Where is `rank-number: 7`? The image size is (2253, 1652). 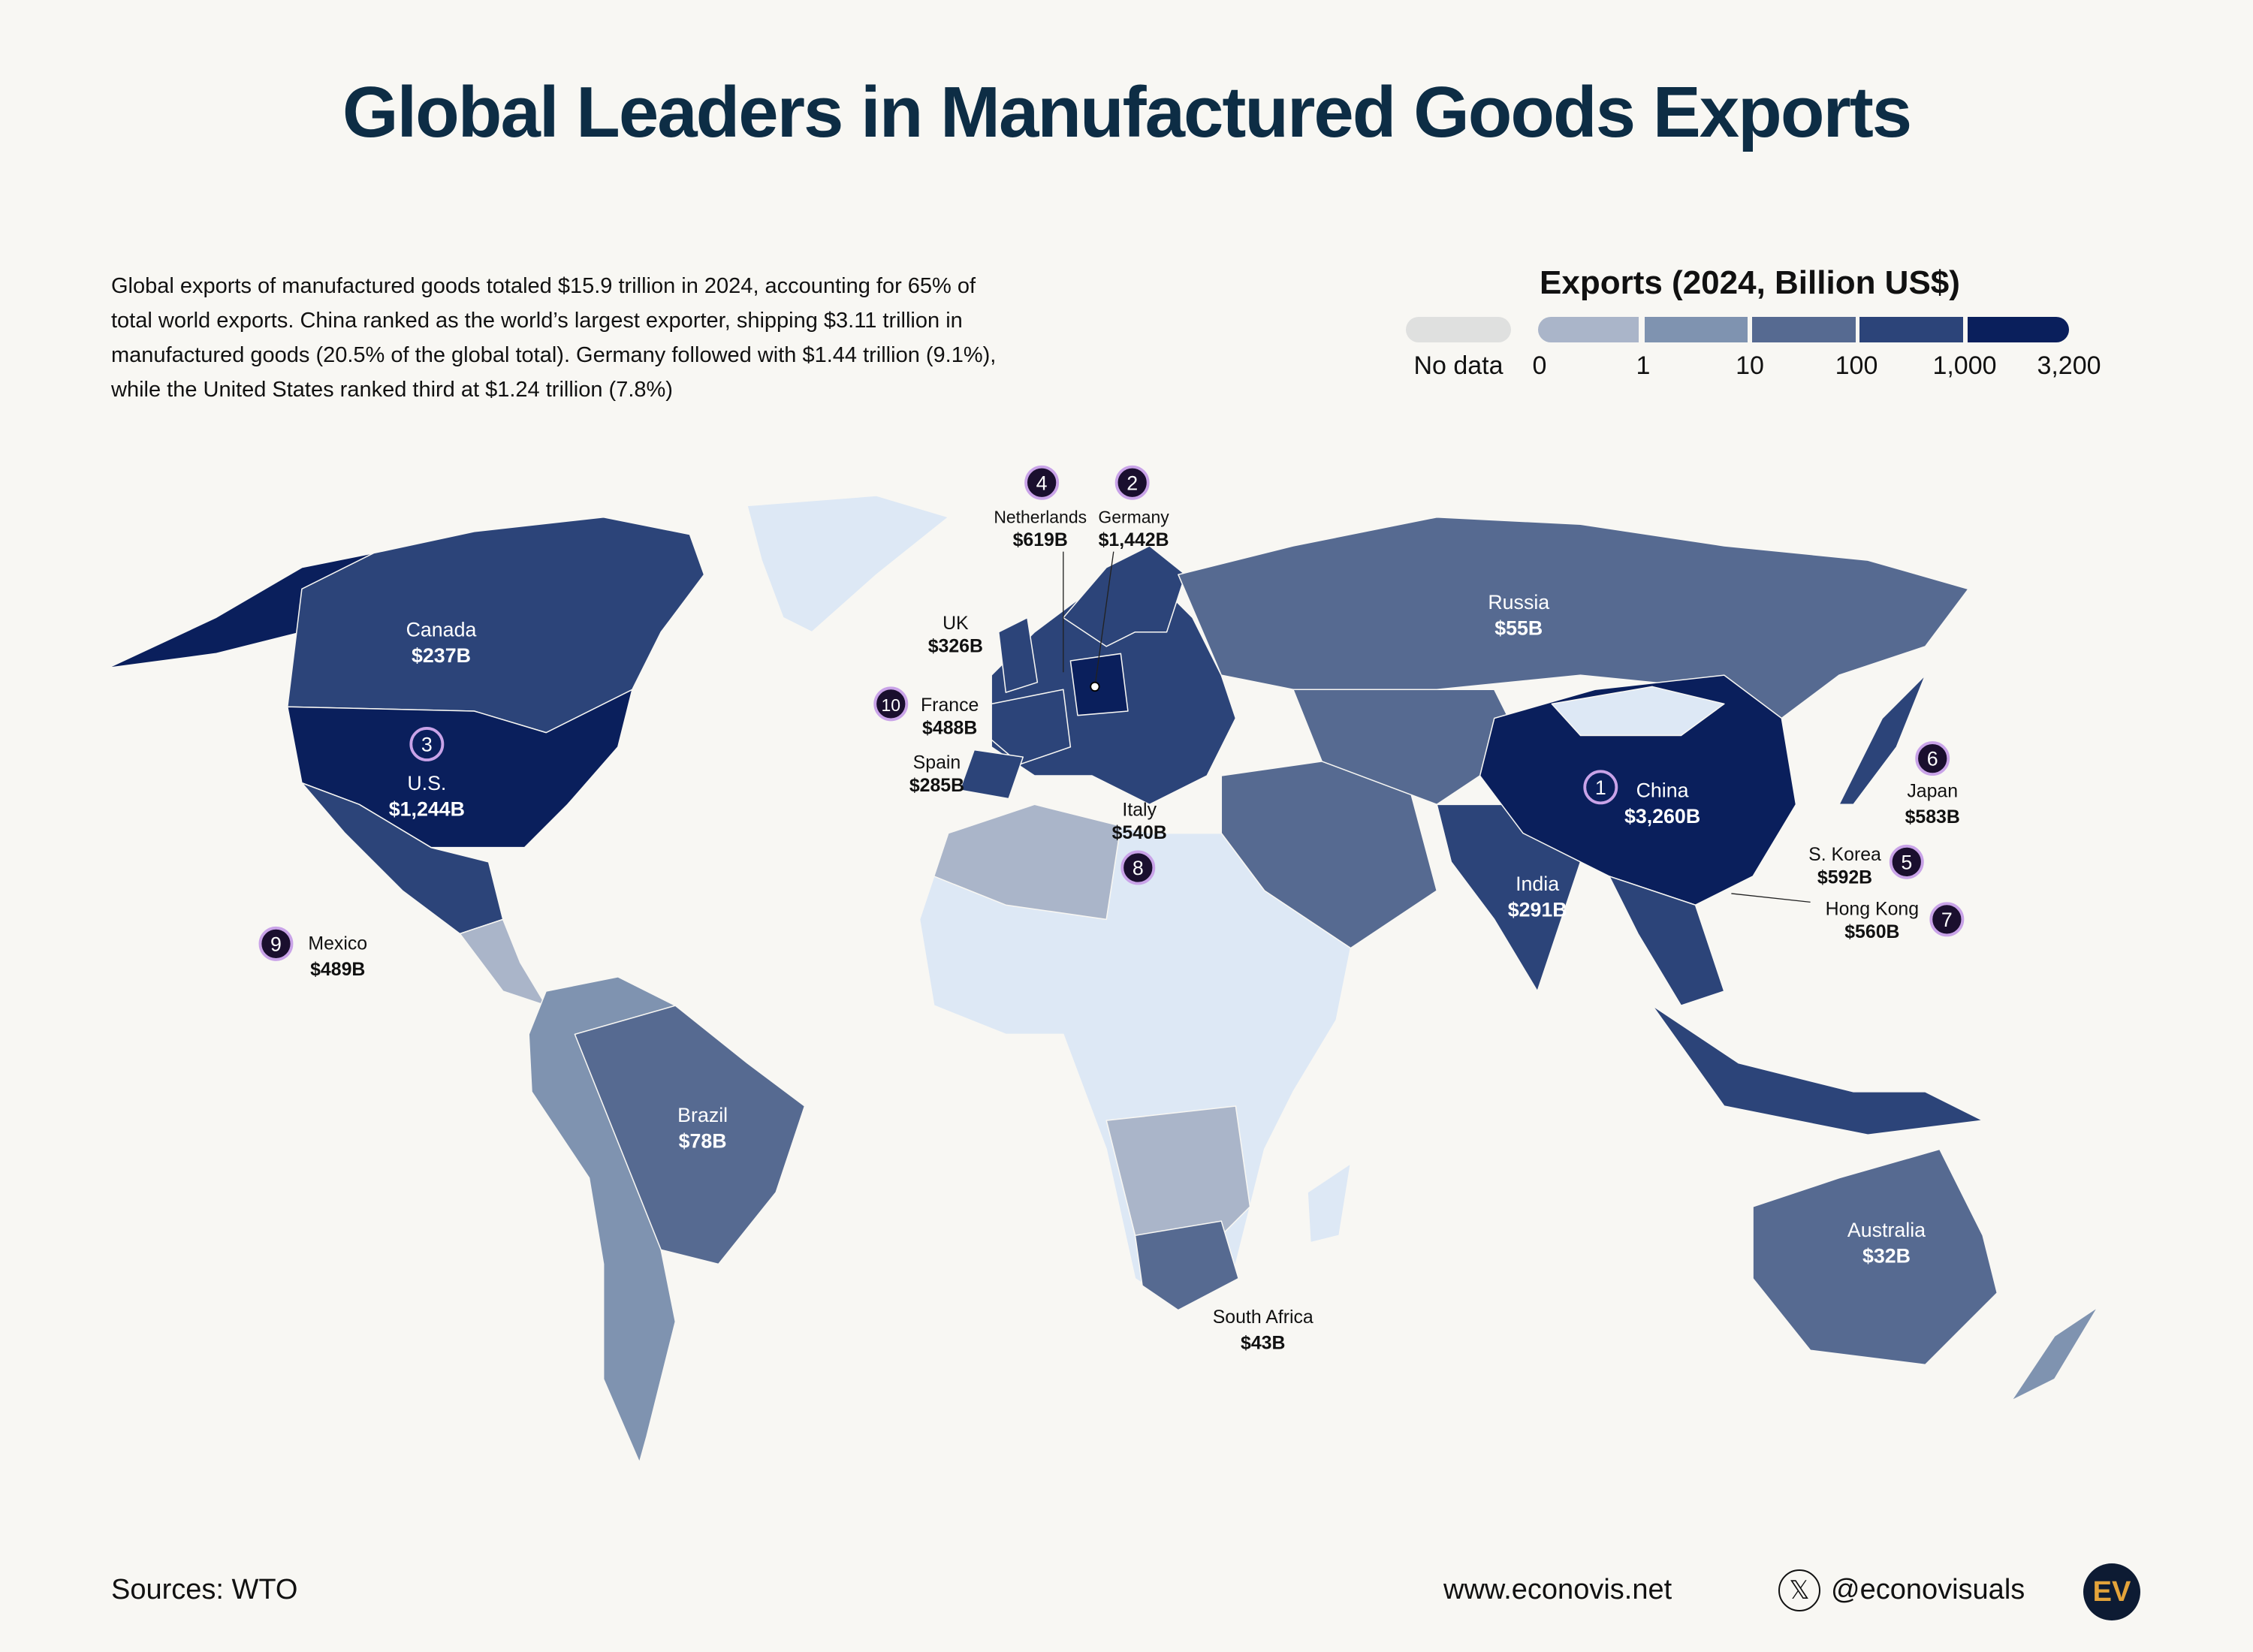 rank-number: 7 is located at coordinates (1947, 920).